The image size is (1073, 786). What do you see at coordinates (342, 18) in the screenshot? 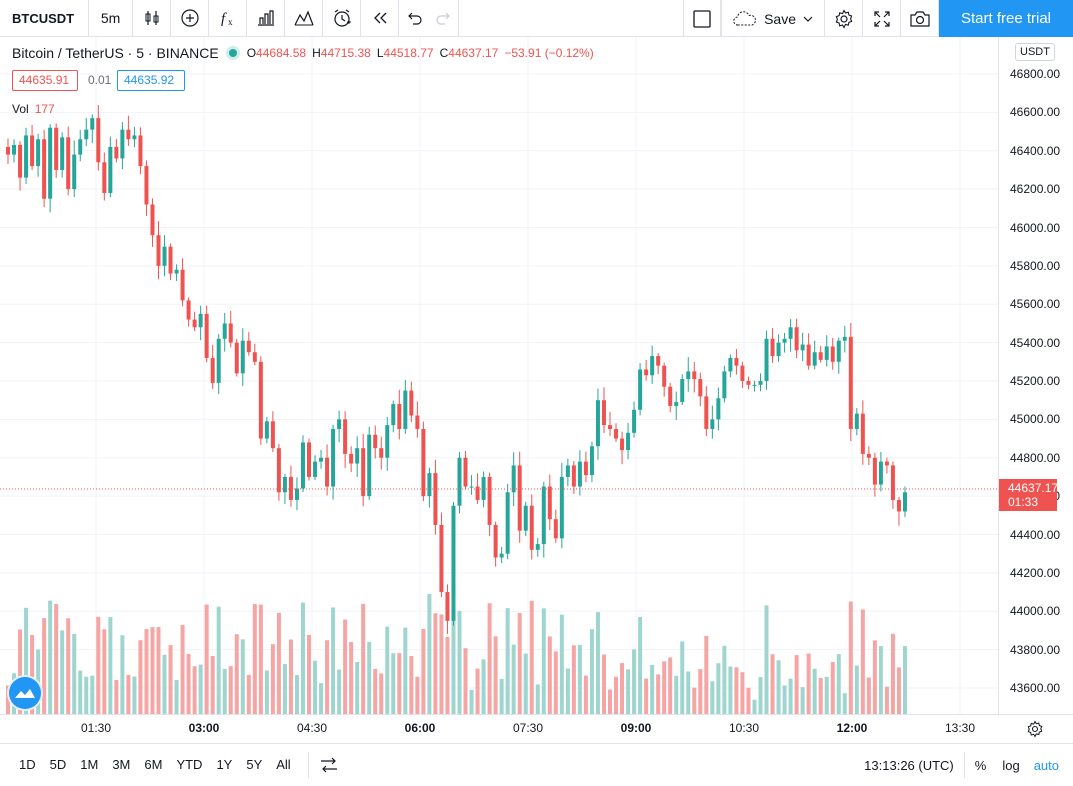
I see `alert-button` at bounding box center [342, 18].